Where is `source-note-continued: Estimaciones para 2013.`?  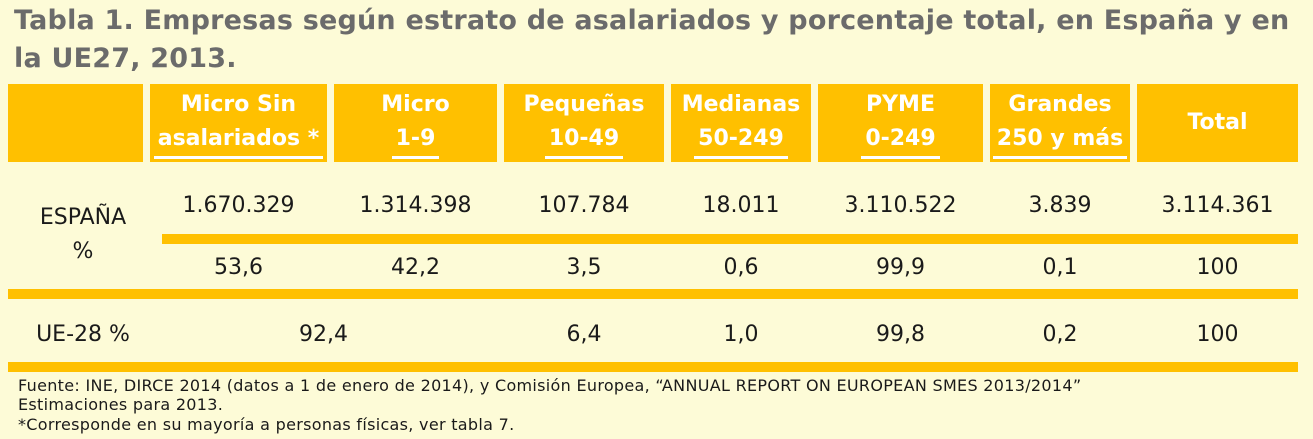
source-note-continued: Estimaciones para 2013. is located at coordinates (121, 404).